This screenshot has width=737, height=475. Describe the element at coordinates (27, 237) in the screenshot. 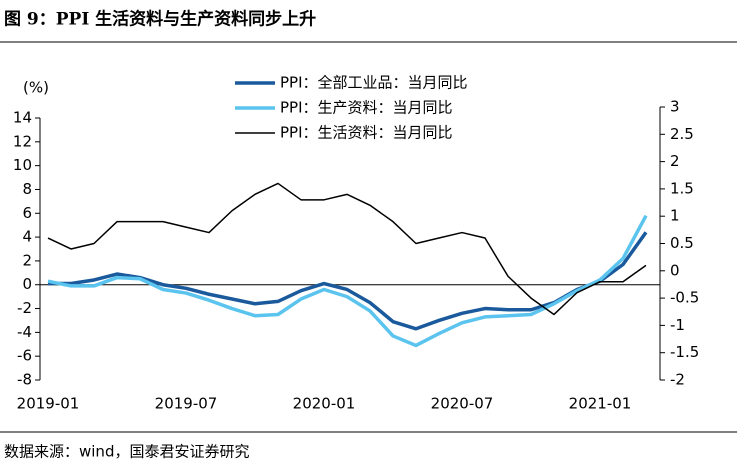

I see `y-tick-label: 4` at that location.